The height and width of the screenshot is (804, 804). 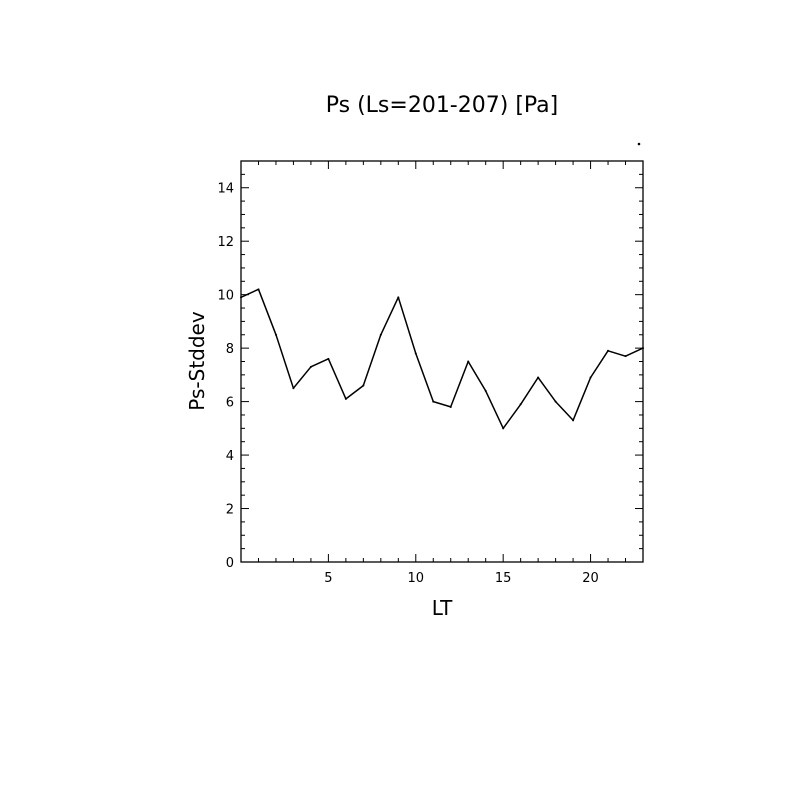 I want to click on y-tick-label: 0, so click(x=230, y=563).